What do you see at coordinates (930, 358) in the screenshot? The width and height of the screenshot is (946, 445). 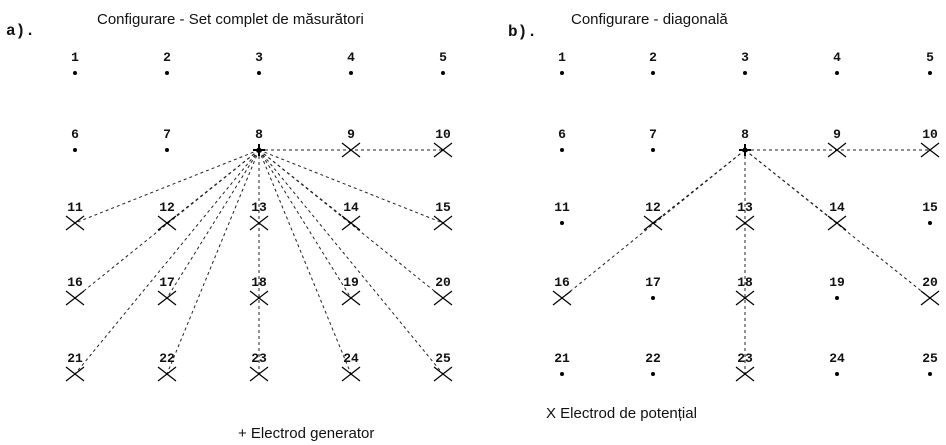 I see `electrode-label: 25` at bounding box center [930, 358].